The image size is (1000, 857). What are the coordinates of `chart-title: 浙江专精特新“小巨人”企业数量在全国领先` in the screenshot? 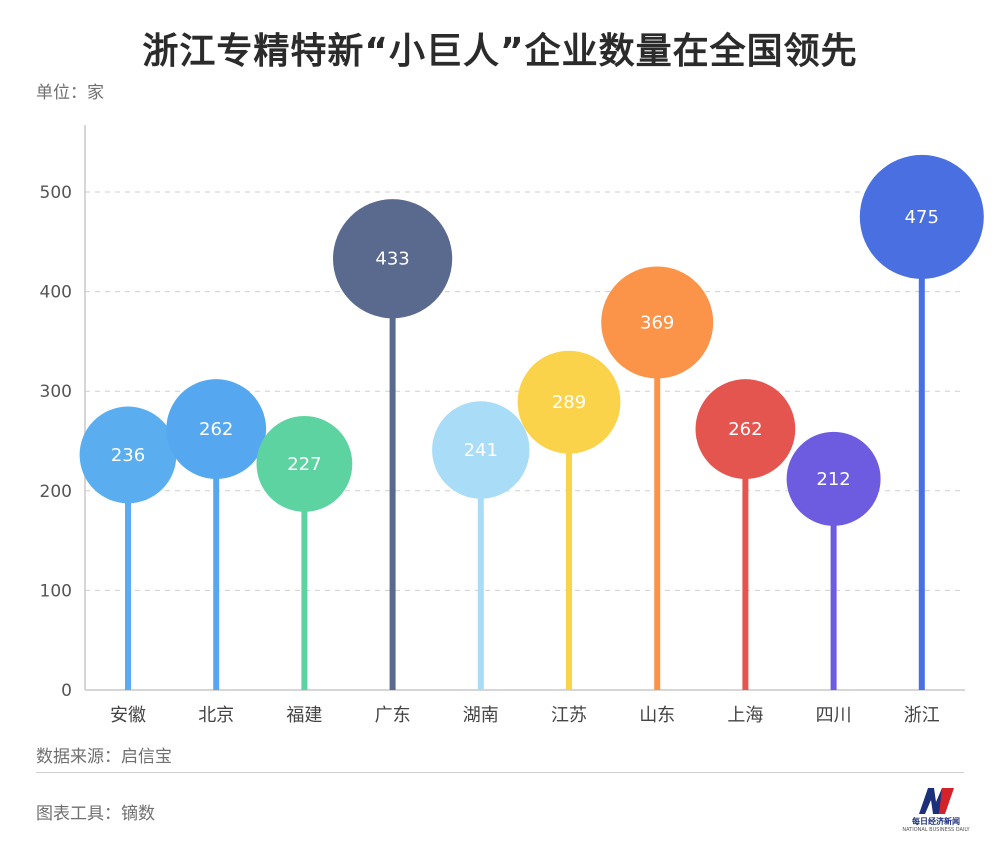 It's located at (500, 51).